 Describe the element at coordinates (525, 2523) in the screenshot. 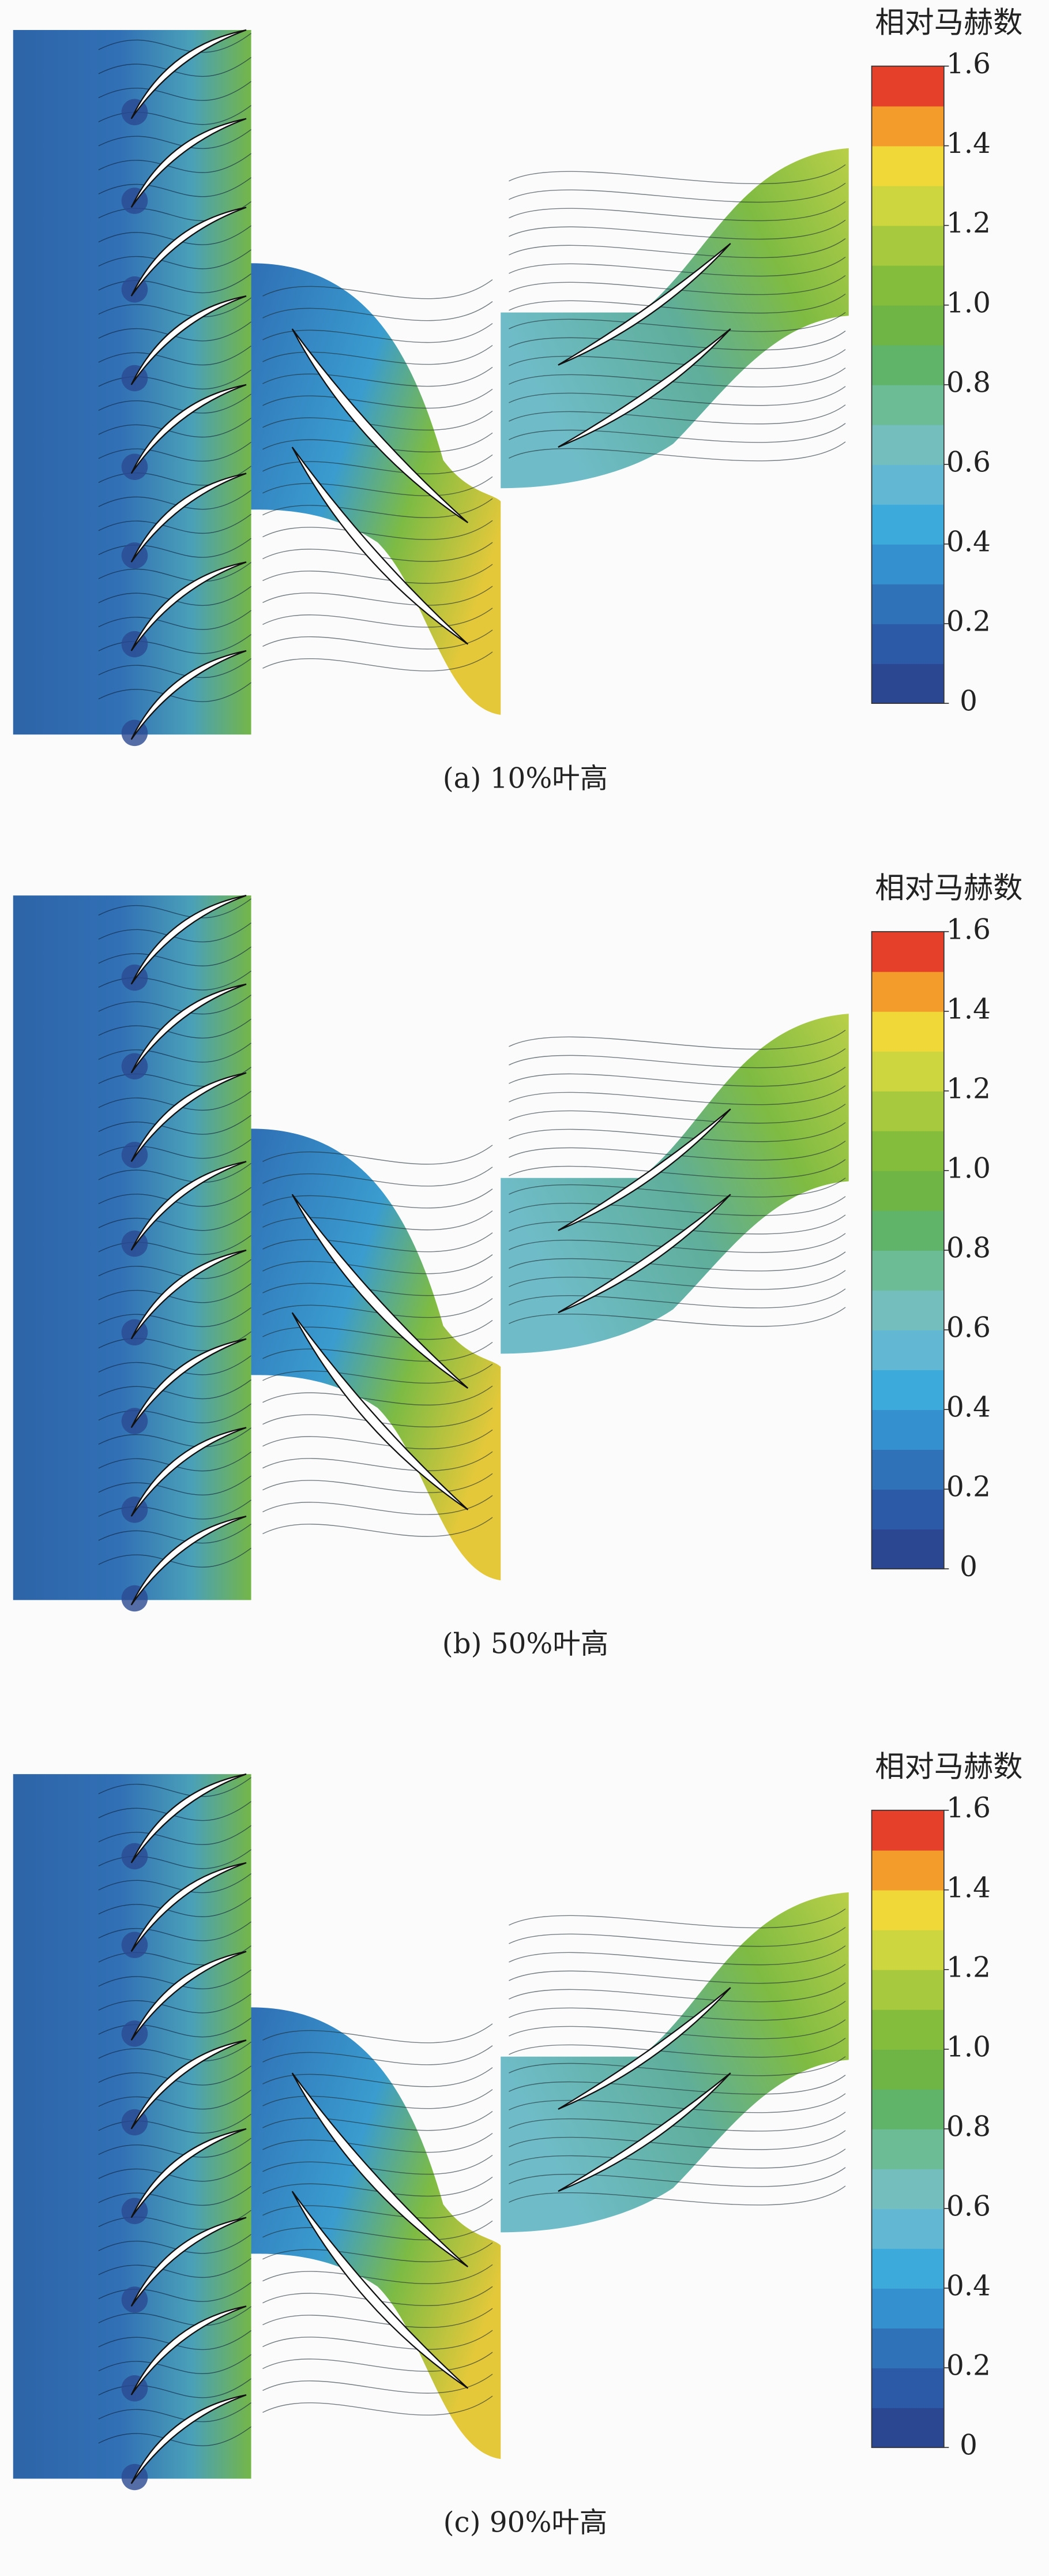

I see `caption: (c) 90%叶高` at that location.